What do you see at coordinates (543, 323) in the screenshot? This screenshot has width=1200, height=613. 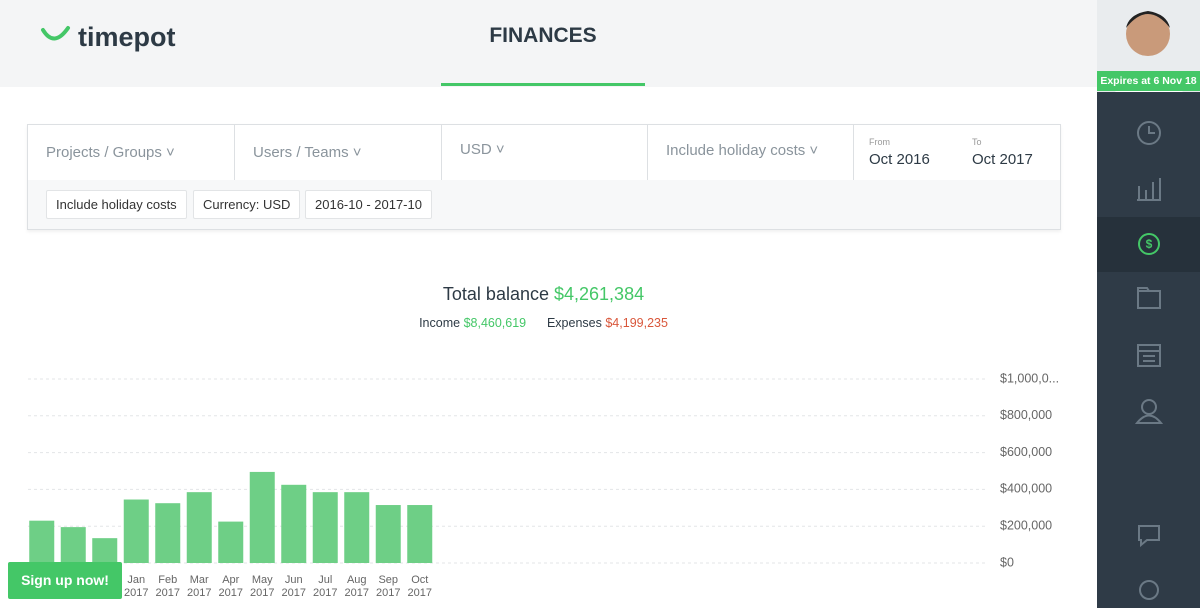 I see `income-expenses: Income $8,460,619 Expenses $4,199,235` at bounding box center [543, 323].